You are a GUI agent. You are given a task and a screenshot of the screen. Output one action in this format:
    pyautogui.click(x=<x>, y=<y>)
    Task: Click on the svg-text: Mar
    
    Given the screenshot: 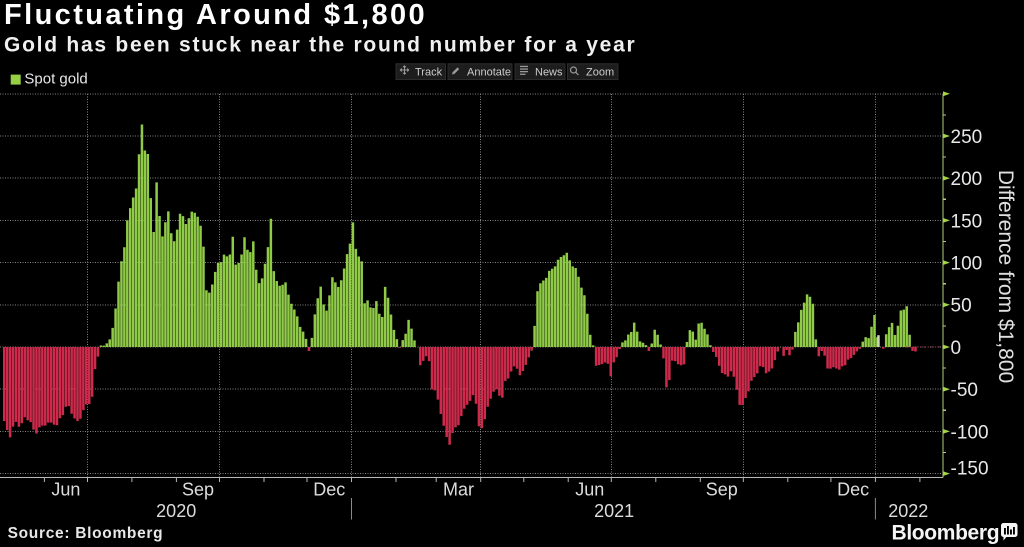 What is the action you would take?
    pyautogui.click(x=458, y=490)
    